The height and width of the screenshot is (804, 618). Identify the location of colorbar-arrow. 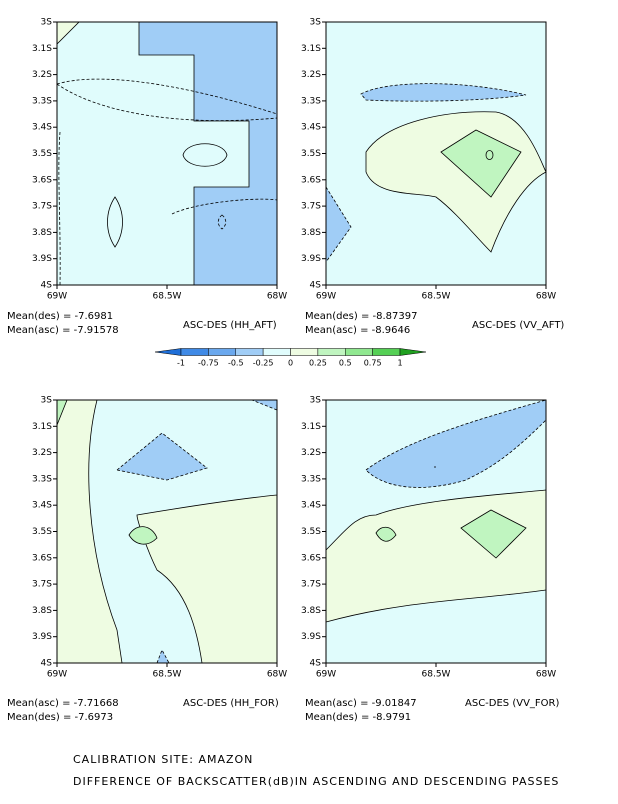
(413, 352).